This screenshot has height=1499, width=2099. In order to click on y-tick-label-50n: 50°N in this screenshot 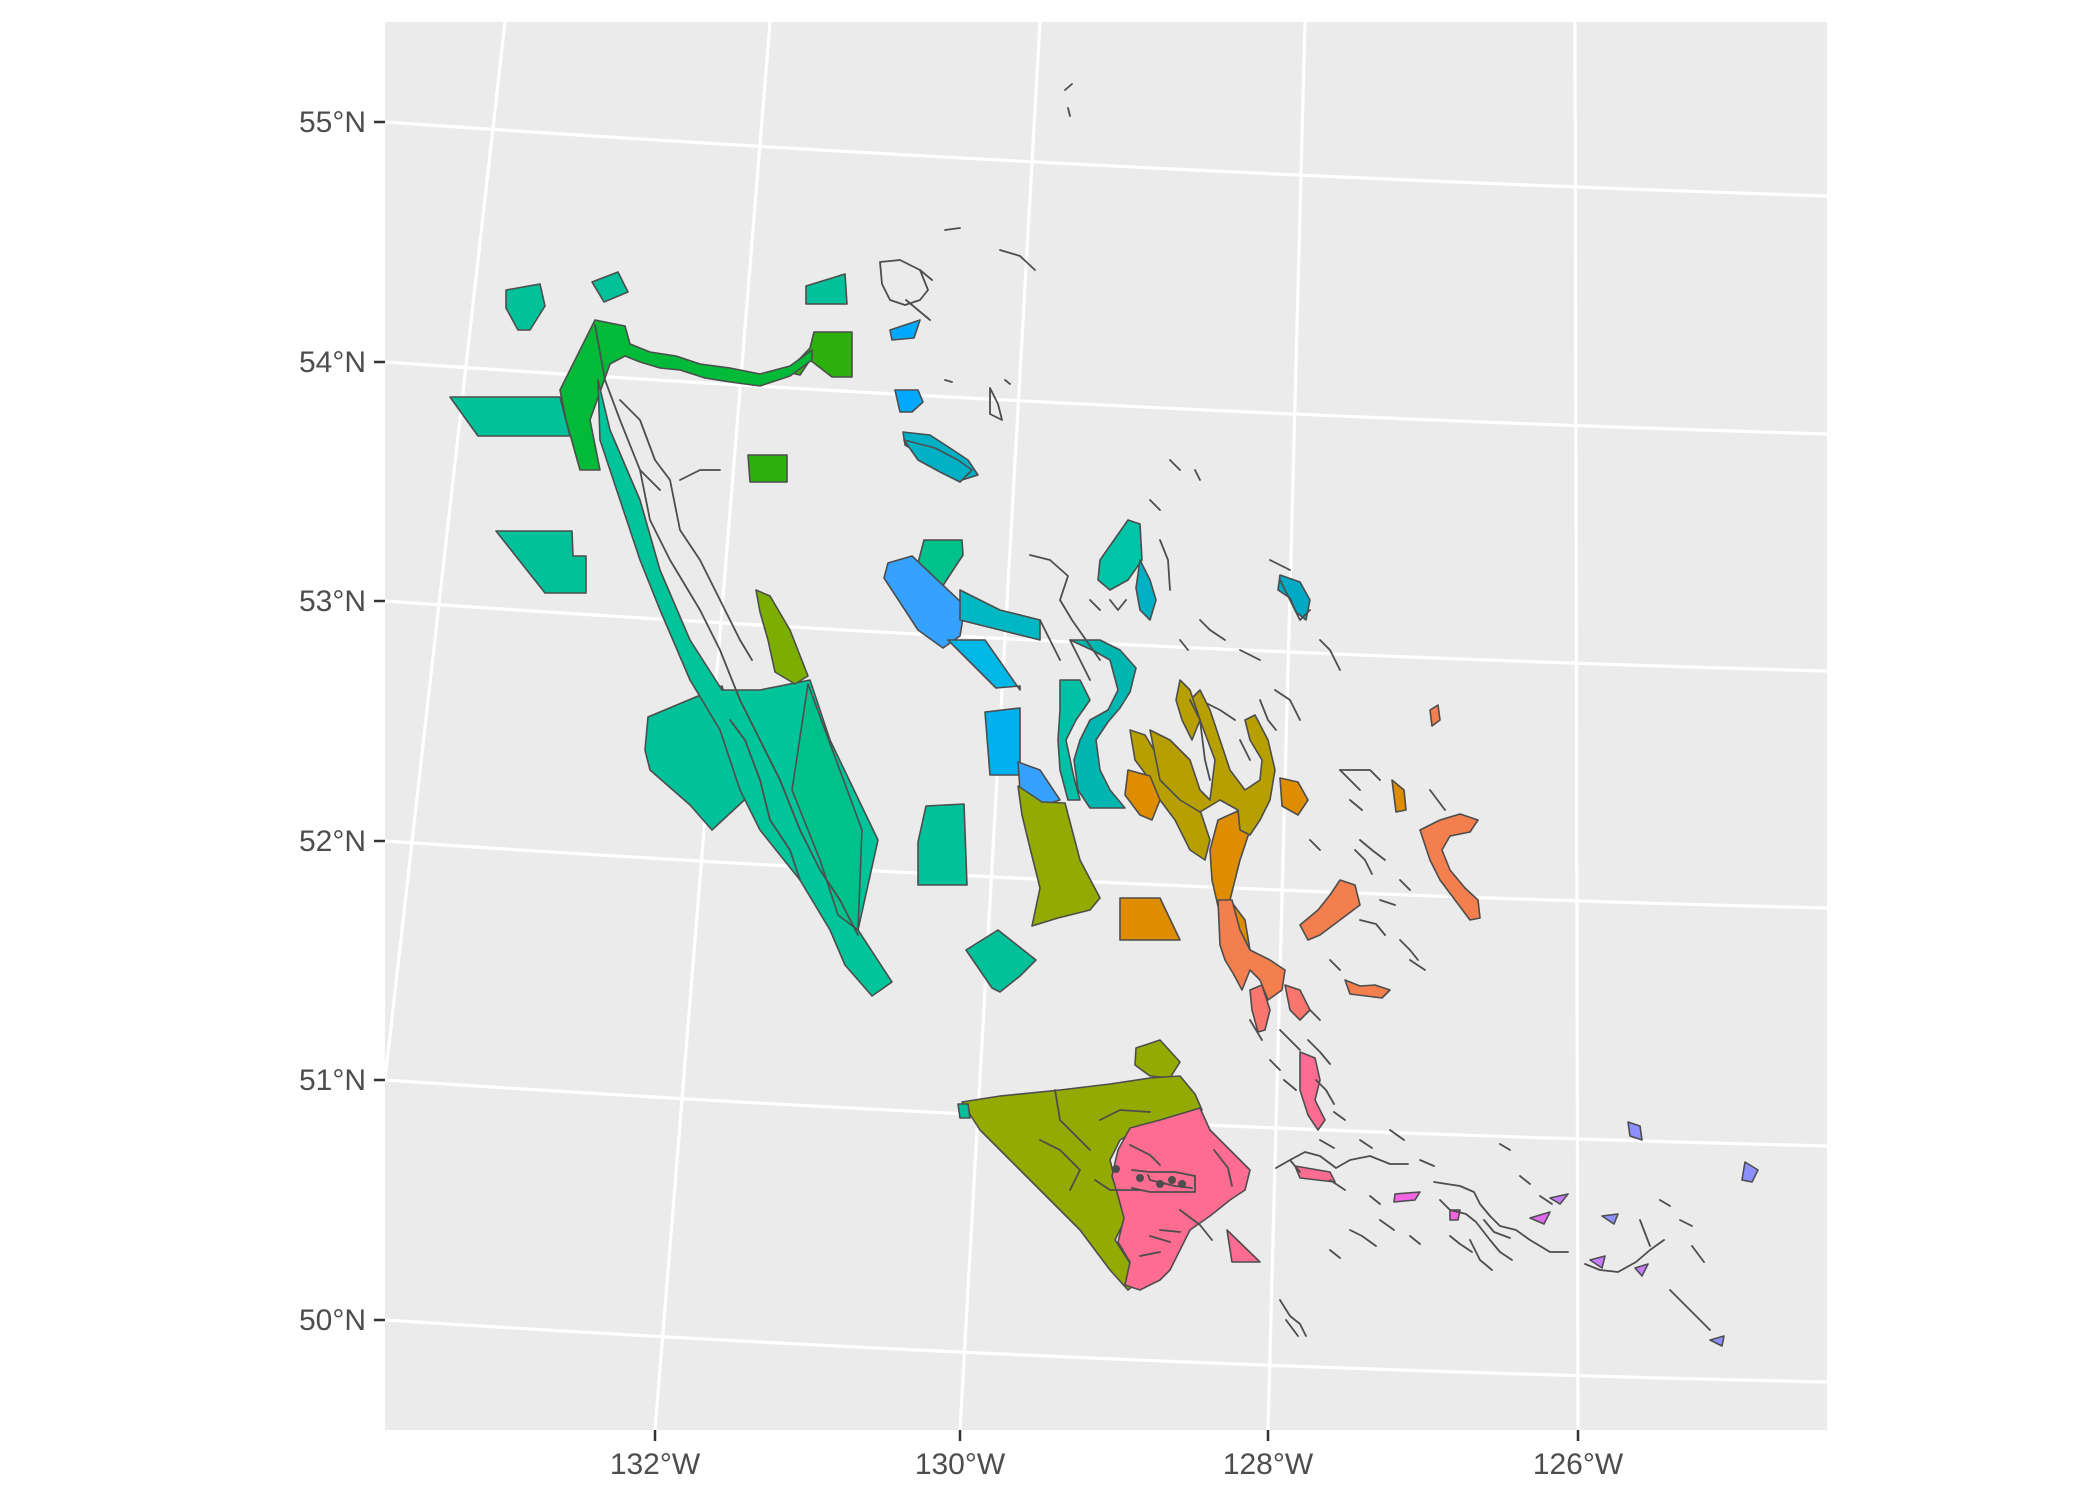, I will do `click(332, 1320)`.